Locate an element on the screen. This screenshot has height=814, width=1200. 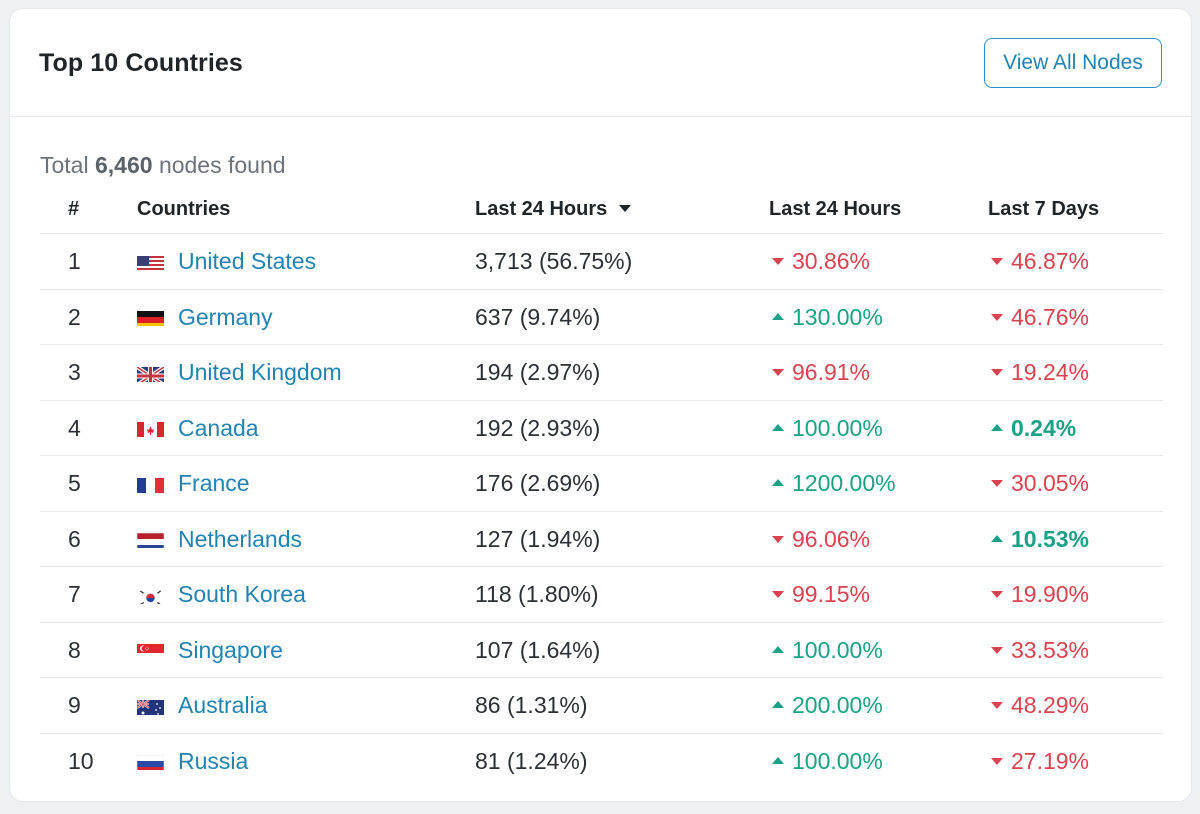
nodes-cell: 86 (1.31%) is located at coordinates (531, 705).